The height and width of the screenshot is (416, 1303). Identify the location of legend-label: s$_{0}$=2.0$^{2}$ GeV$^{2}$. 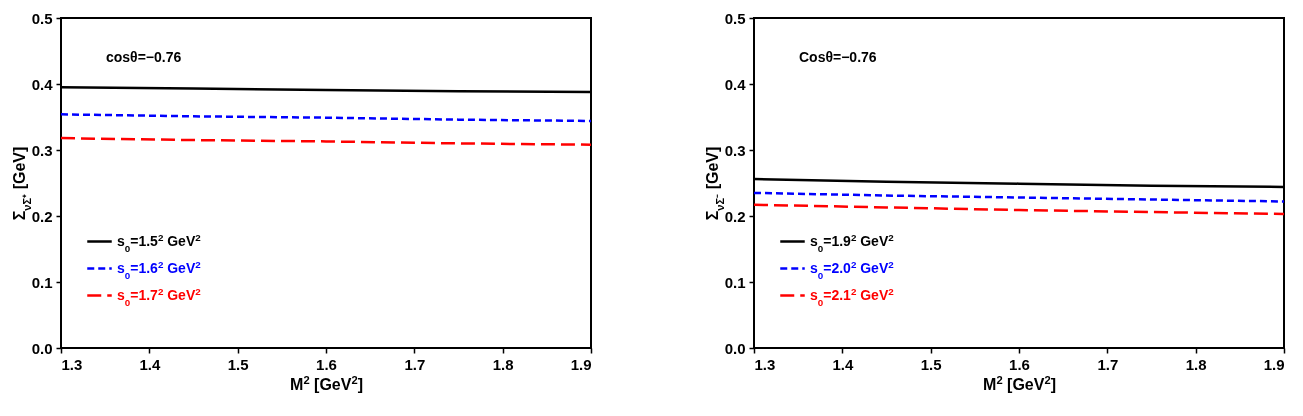
(852, 269).